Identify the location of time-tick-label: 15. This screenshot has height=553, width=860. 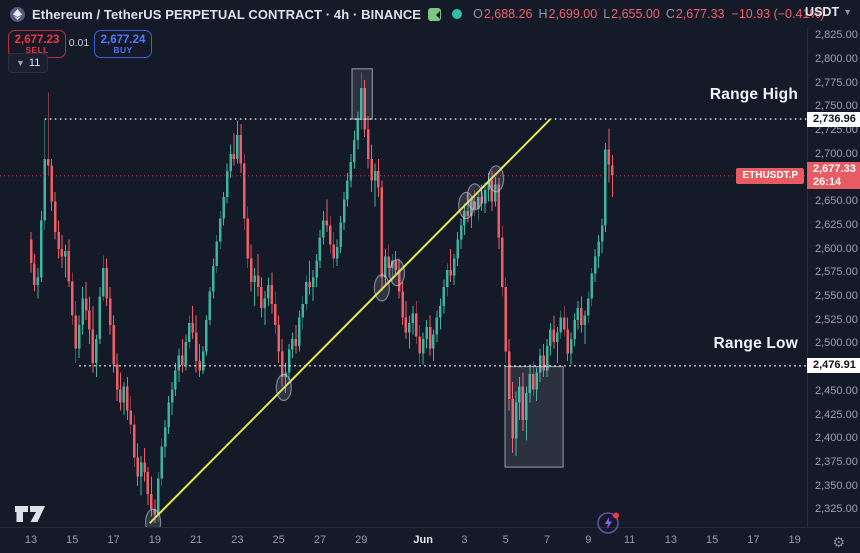
(712, 540).